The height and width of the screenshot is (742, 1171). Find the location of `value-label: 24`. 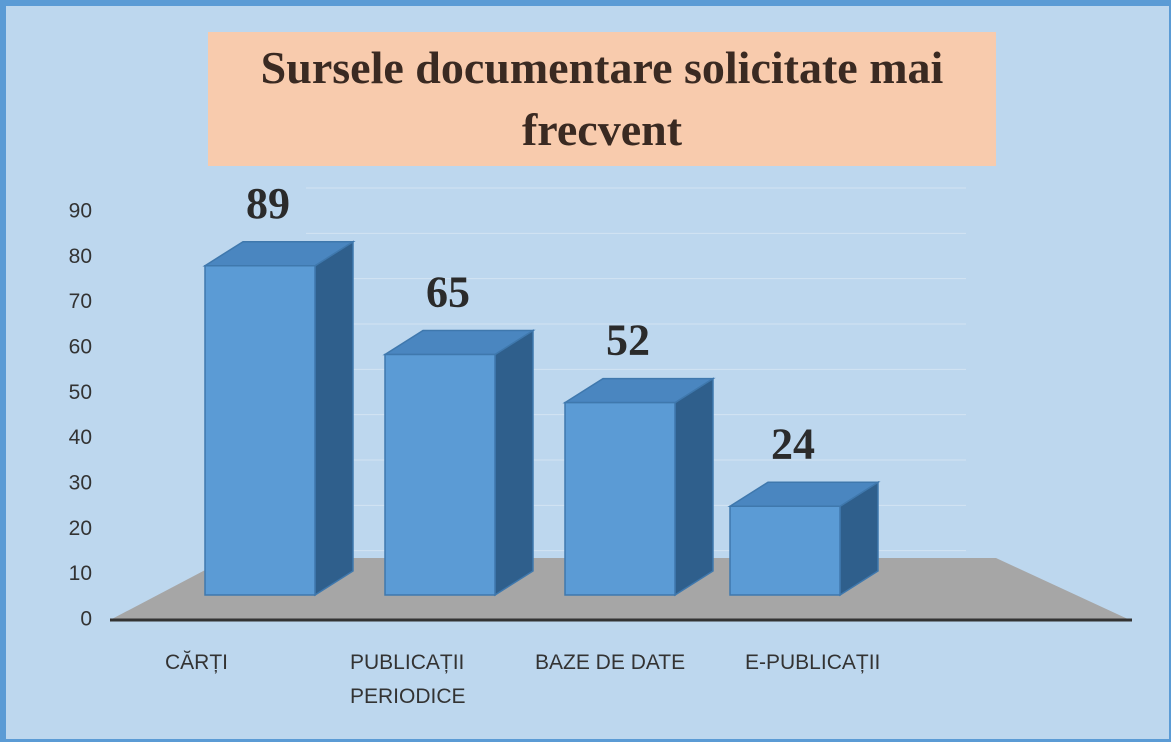

value-label: 24 is located at coordinates (793, 443).